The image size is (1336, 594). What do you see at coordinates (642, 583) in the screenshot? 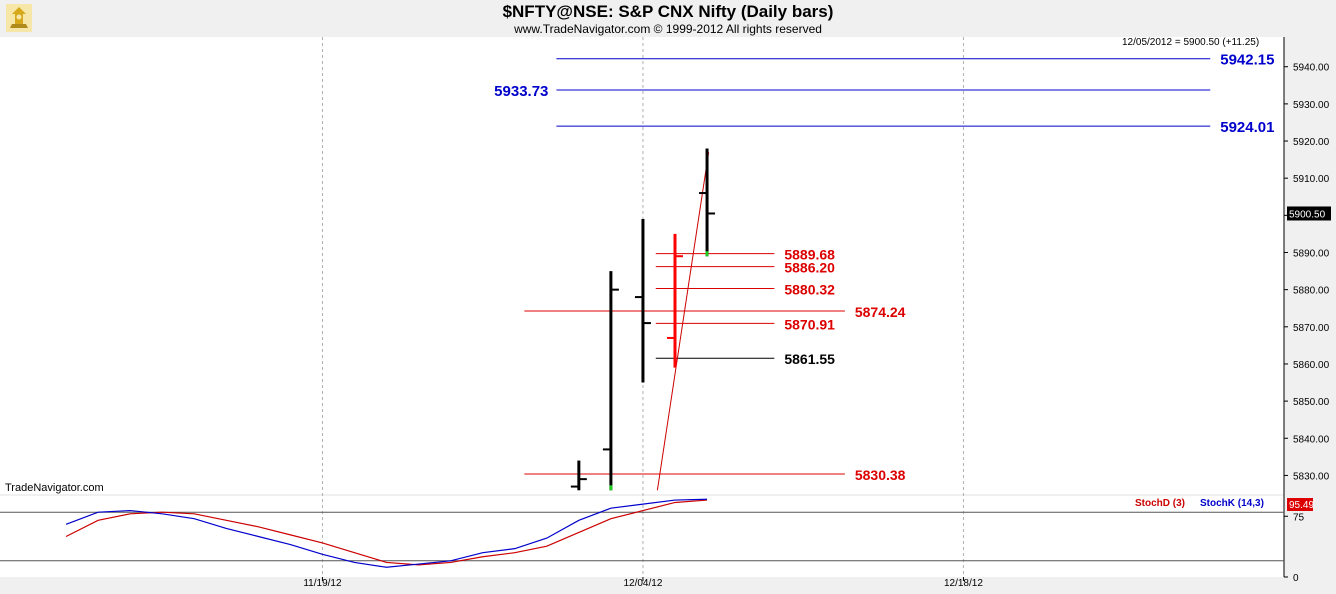
I see `x-tick-label: 12/04/12` at bounding box center [642, 583].